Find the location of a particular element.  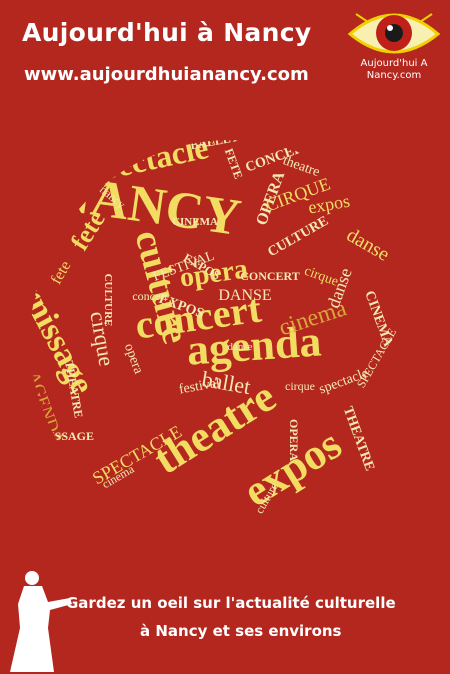

speaker-silhouette-icon is located at coordinates (41, 621).